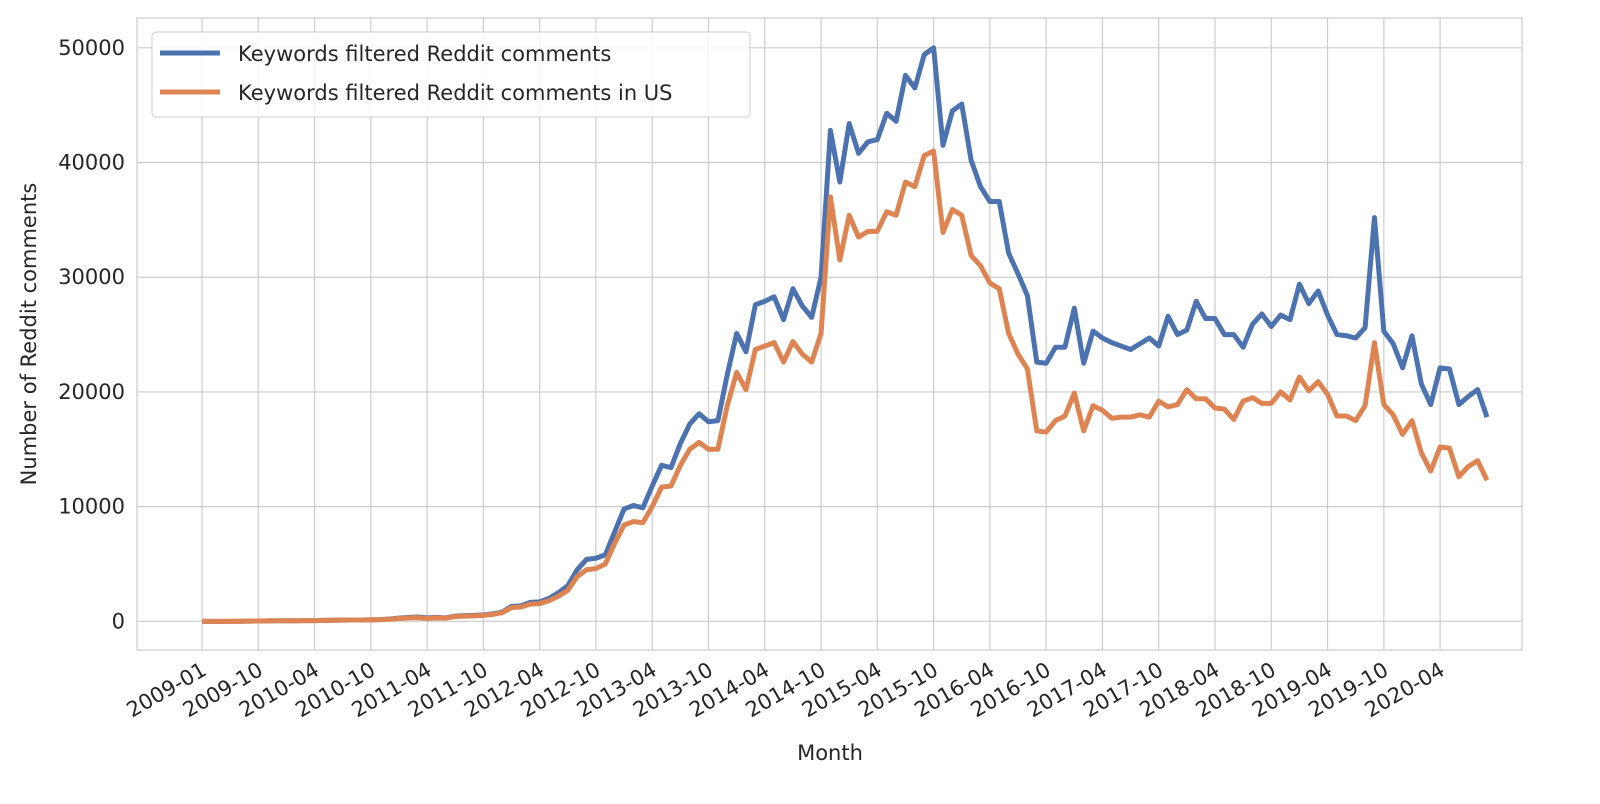 Image resolution: width=1600 pixels, height=804 pixels. I want to click on y-tick-label: 0, so click(118, 621).